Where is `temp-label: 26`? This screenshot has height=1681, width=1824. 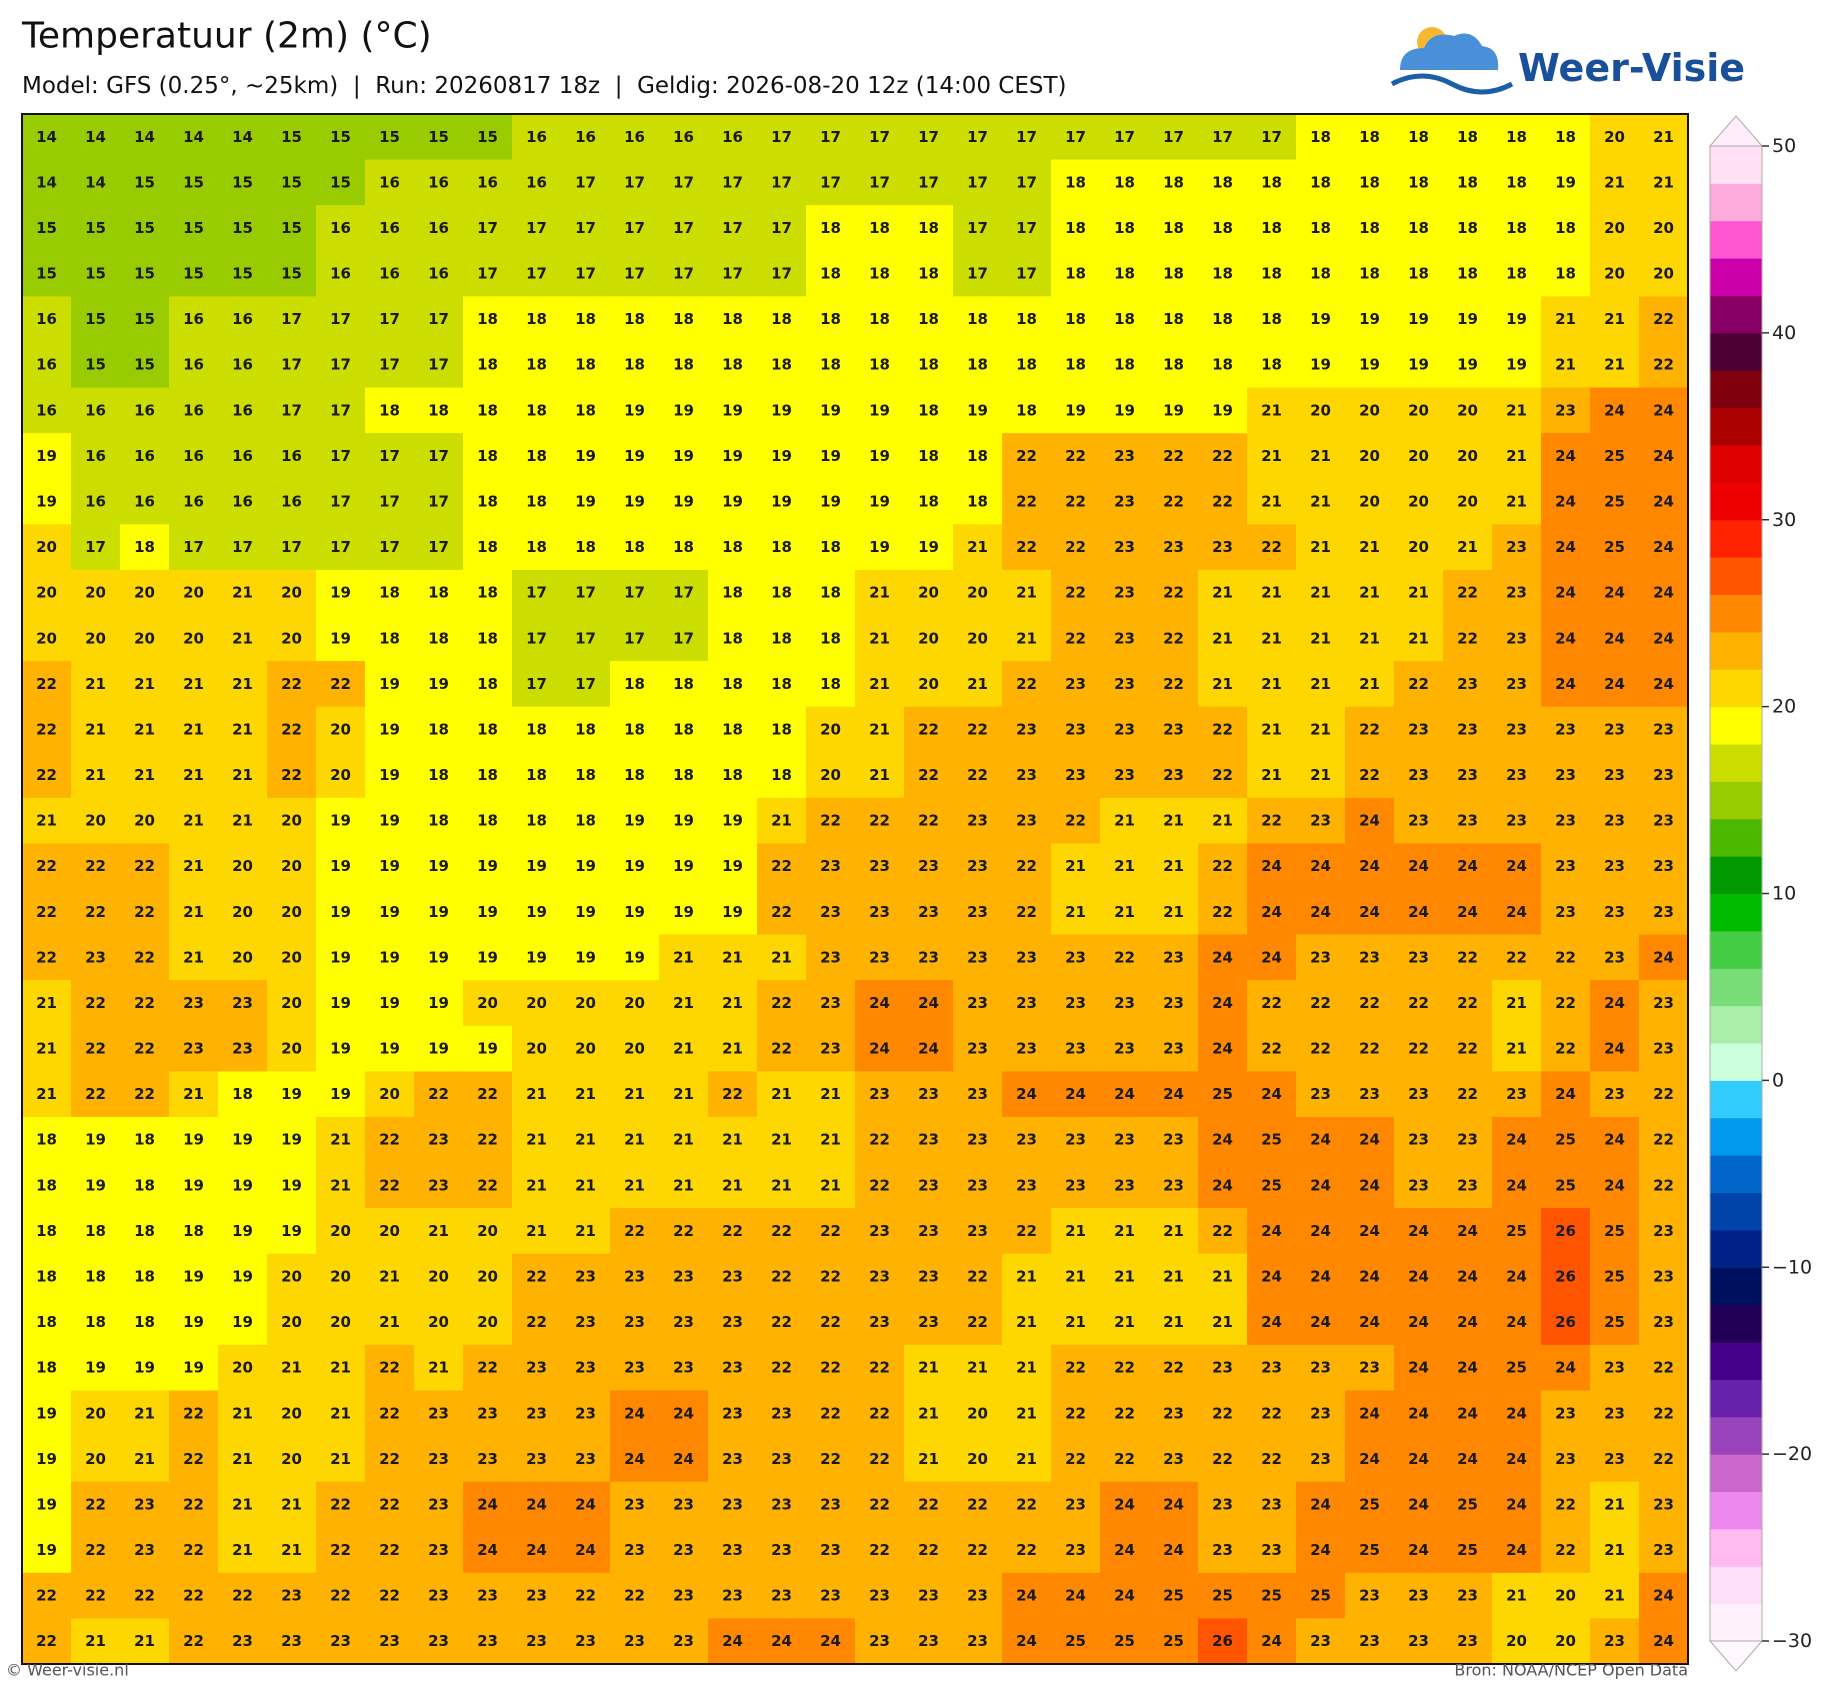
temp-label: 26 is located at coordinates (1222, 1641).